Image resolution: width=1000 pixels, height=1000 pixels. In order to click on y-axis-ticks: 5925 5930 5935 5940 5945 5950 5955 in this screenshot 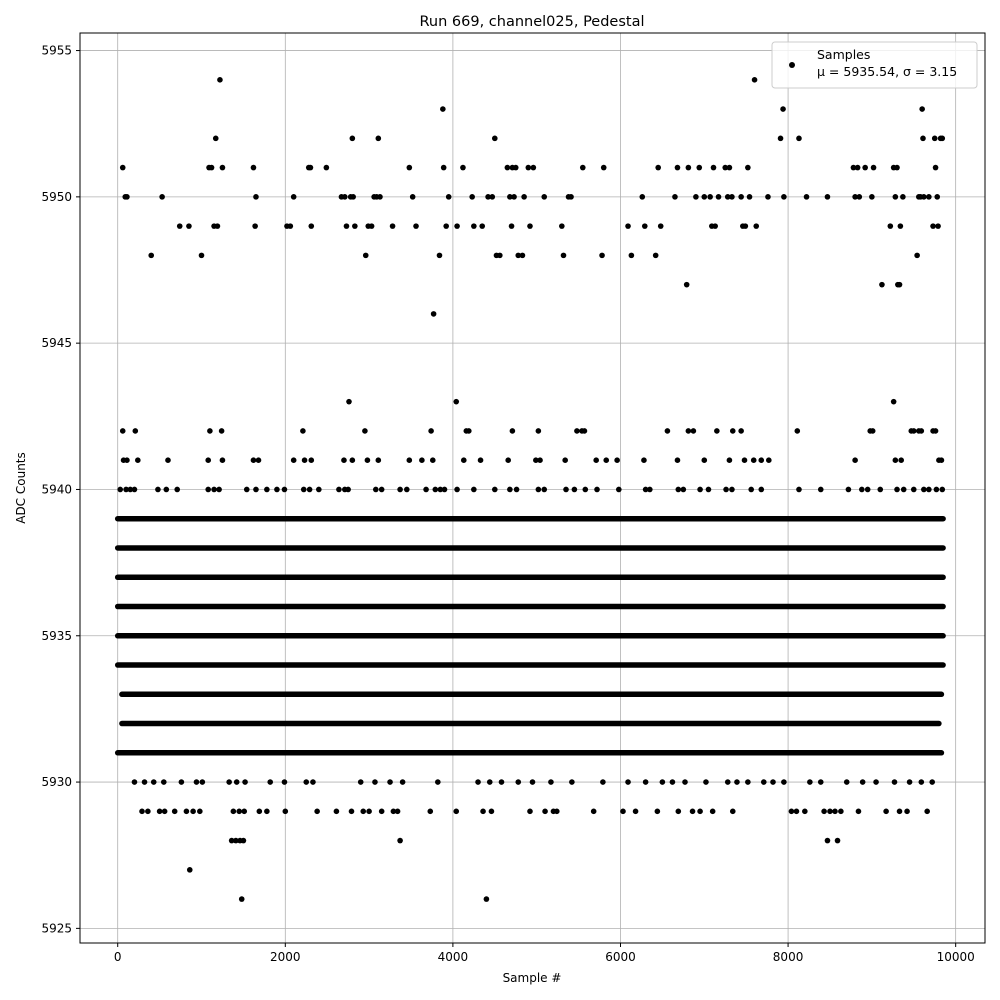, I will do `click(60, 489)`.